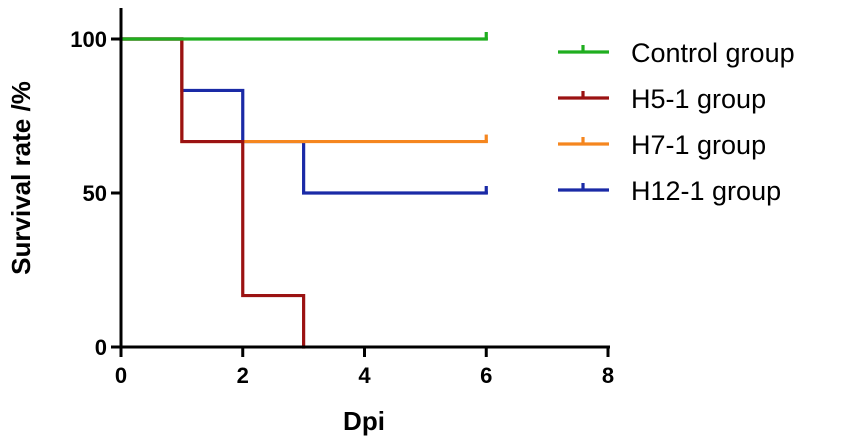  Describe the element at coordinates (303, 90) in the screenshot. I see `series-line` at that location.